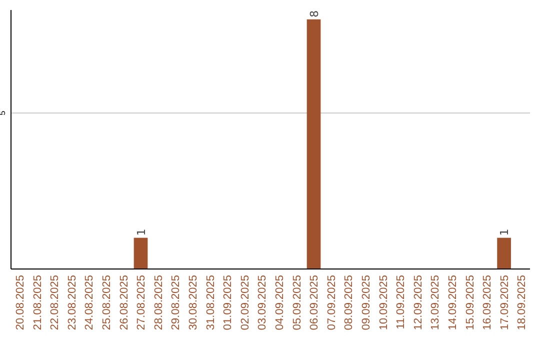 The image size is (540, 340). I want to click on x-tick-label: 12.09.2025, so click(418, 302).